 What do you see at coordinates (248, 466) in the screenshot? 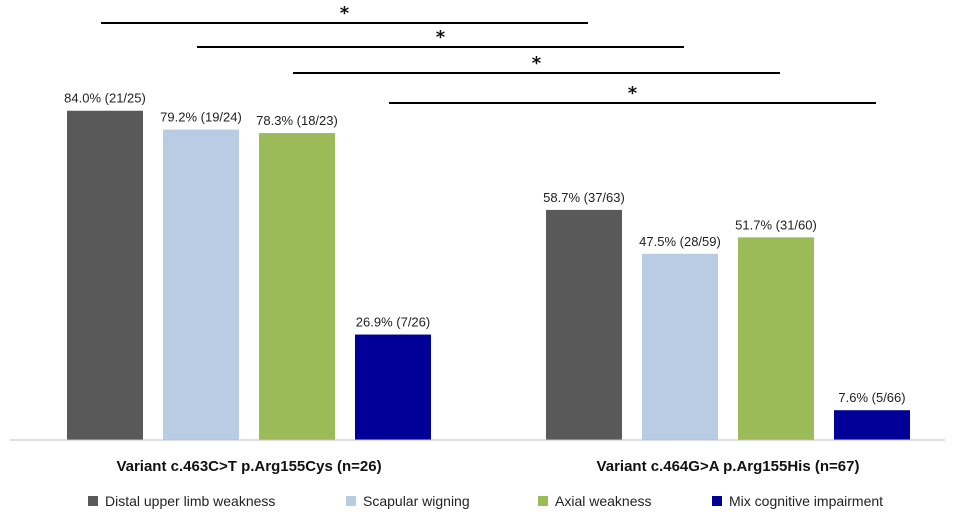
I see `category-label: Variant c.463C>T p.Arg155Cys (n=26)` at bounding box center [248, 466].